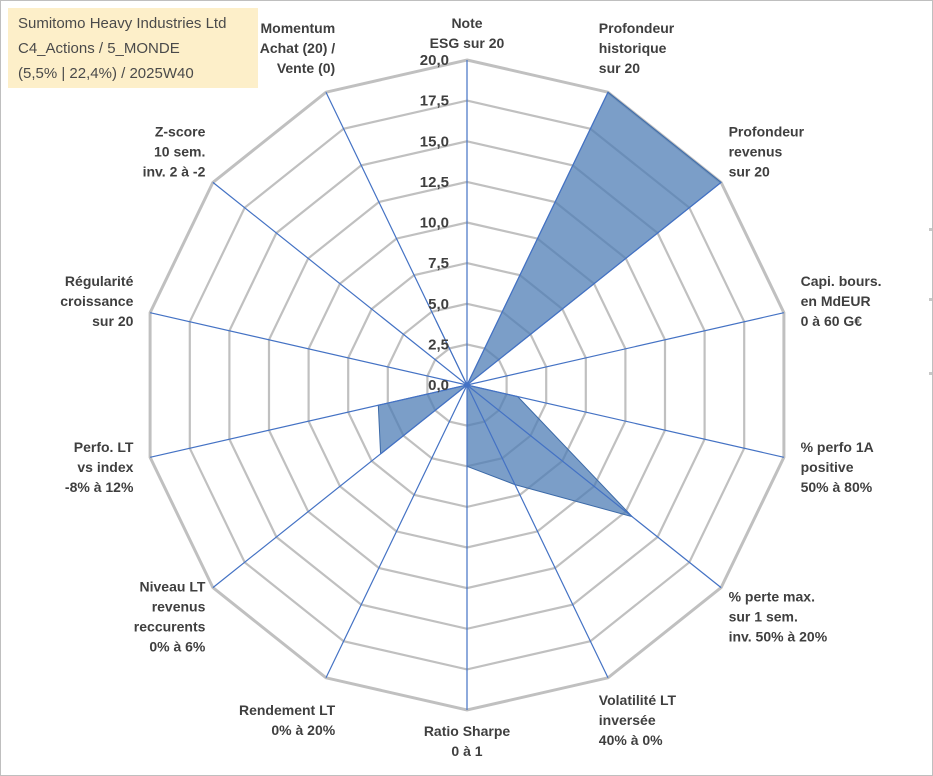  I want to click on category-label-line: sur 1 sem., so click(763, 617).